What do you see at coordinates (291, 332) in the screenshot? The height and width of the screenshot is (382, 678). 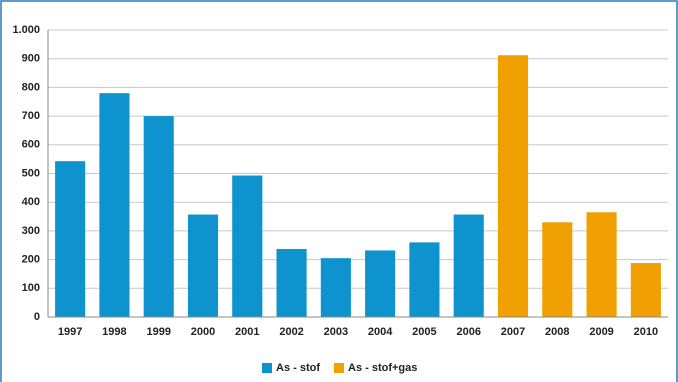 I see `x-tick-label: 2002` at bounding box center [291, 332].